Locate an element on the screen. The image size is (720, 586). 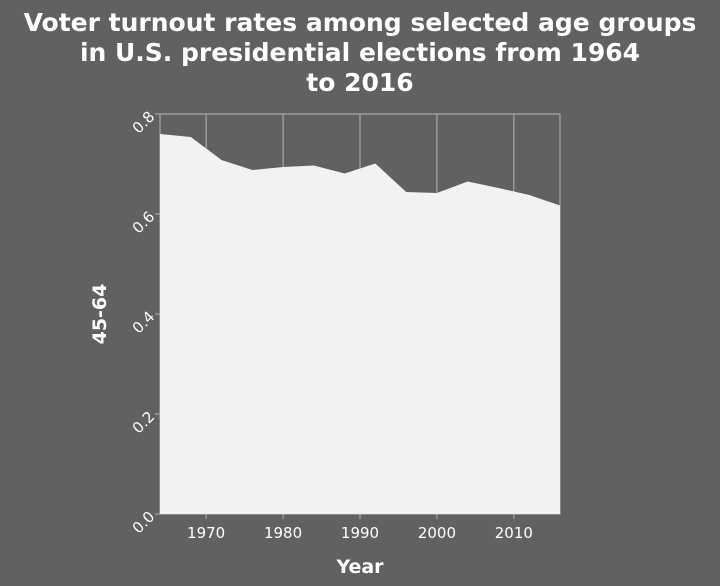
x-tick-label: 1970 is located at coordinates (206, 533).